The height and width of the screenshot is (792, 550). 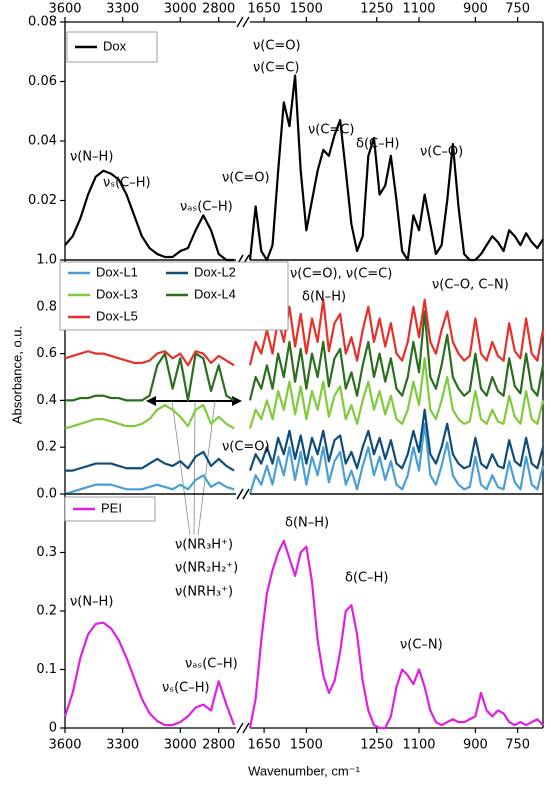 What do you see at coordinates (42, 200) in the screenshot?
I see `y-tick-label: 0.02` at bounding box center [42, 200].